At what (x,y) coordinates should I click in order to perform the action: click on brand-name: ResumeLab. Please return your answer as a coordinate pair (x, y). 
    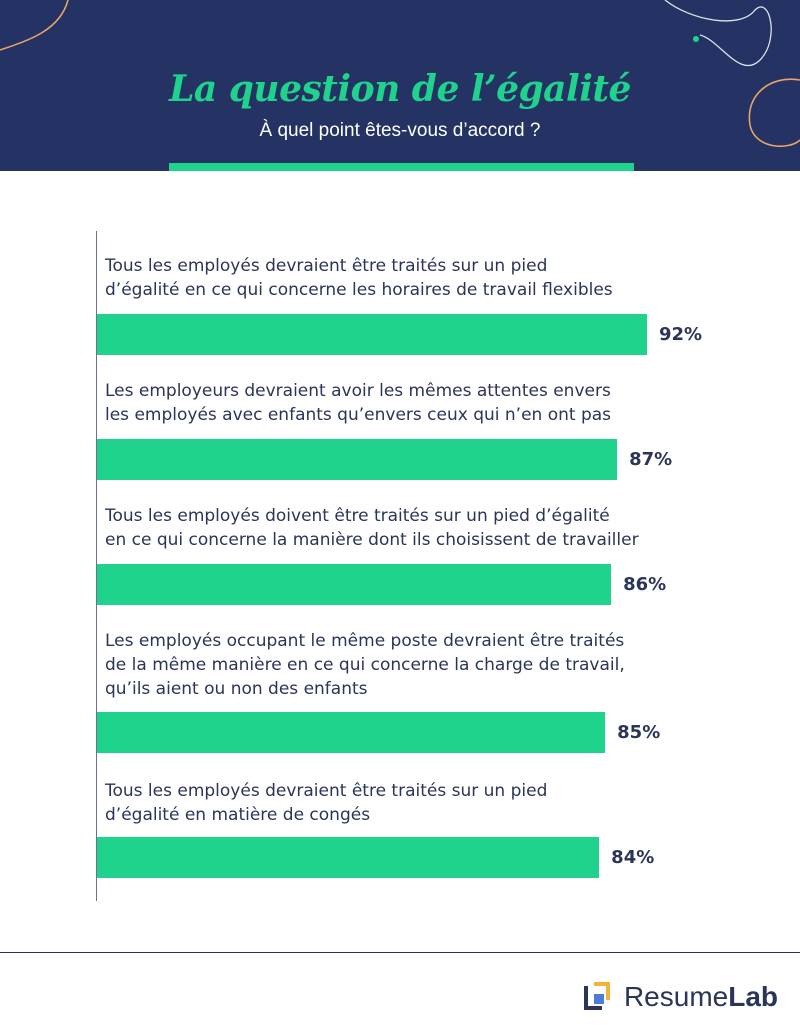
    Looking at the image, I should click on (701, 997).